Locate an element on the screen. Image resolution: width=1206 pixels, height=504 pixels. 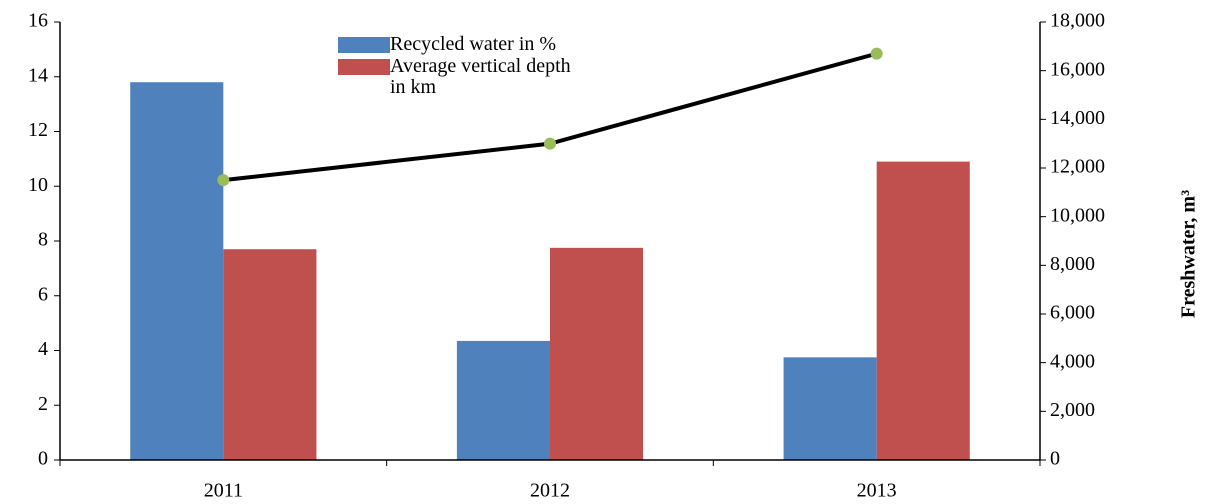
y2-tick-label: 6,000 is located at coordinates (1072, 313).